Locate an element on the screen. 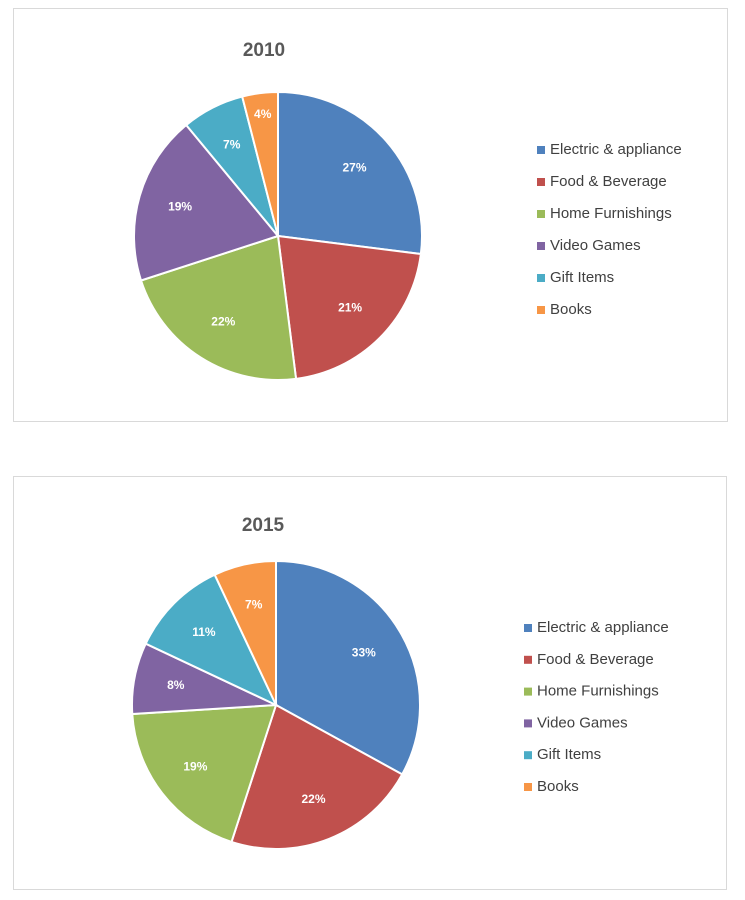 Image resolution: width=745 pixels, height=900 pixels. slice-label-home-furnishings: 22% is located at coordinates (223, 321).